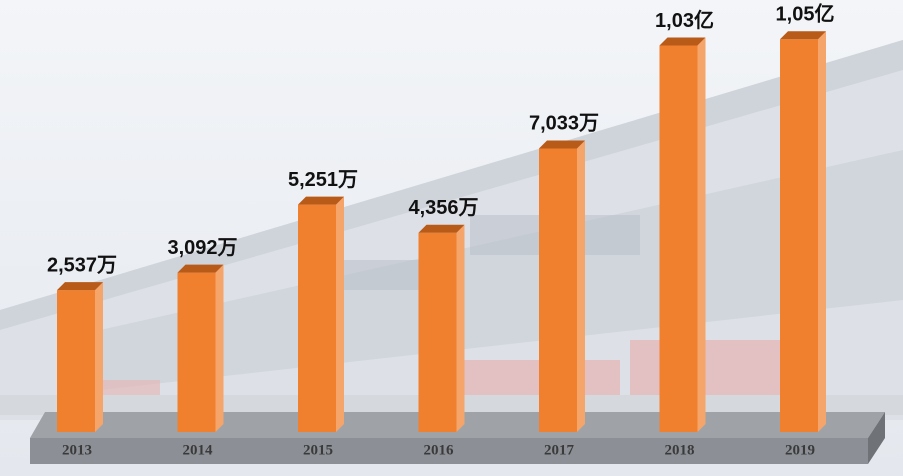 The height and width of the screenshot is (476, 903). I want to click on value-label: 1,05亿, so click(805, 14).